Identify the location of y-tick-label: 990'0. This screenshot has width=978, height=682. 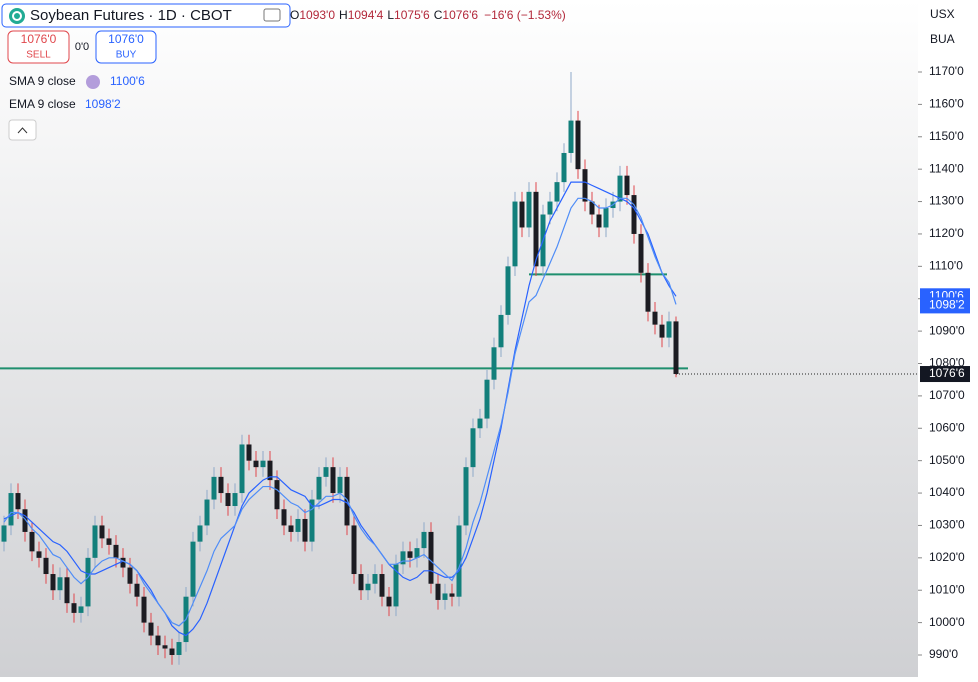
(943, 654).